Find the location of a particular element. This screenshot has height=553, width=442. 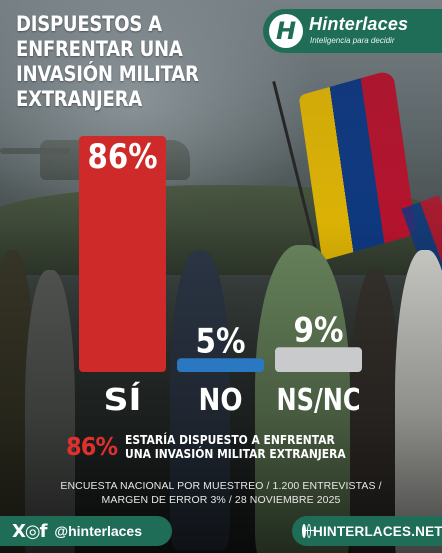

website-link: HINTERLACES.NET is located at coordinates (377, 531).